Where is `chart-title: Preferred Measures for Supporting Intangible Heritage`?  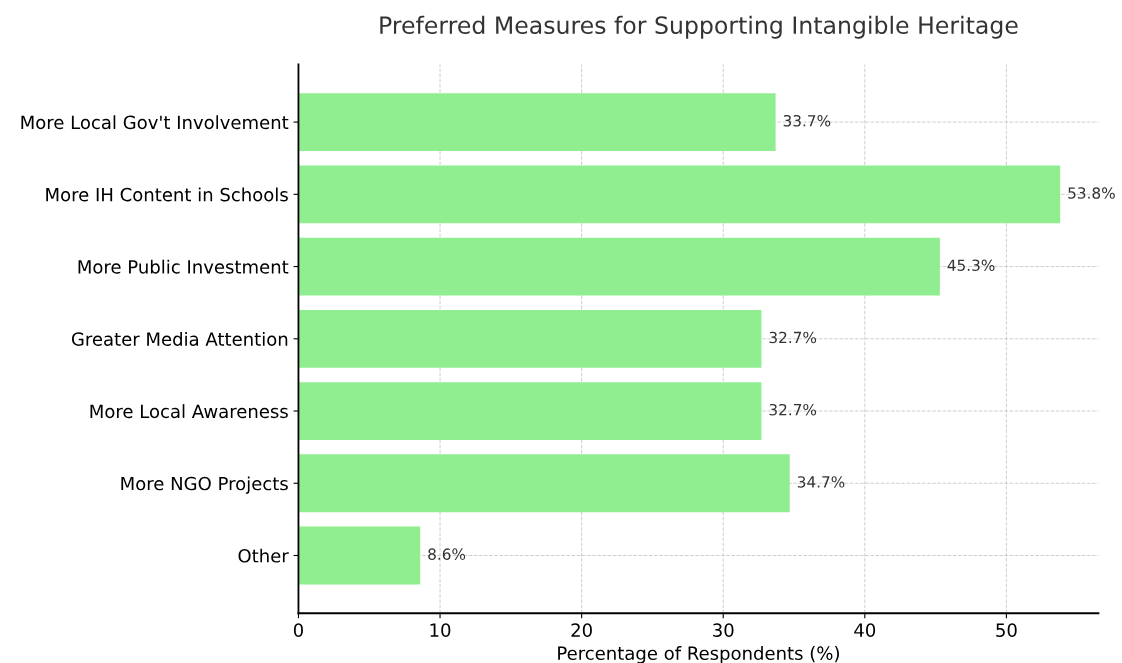
chart-title: Preferred Measures for Supporting Intangible Heritage is located at coordinates (699, 27).